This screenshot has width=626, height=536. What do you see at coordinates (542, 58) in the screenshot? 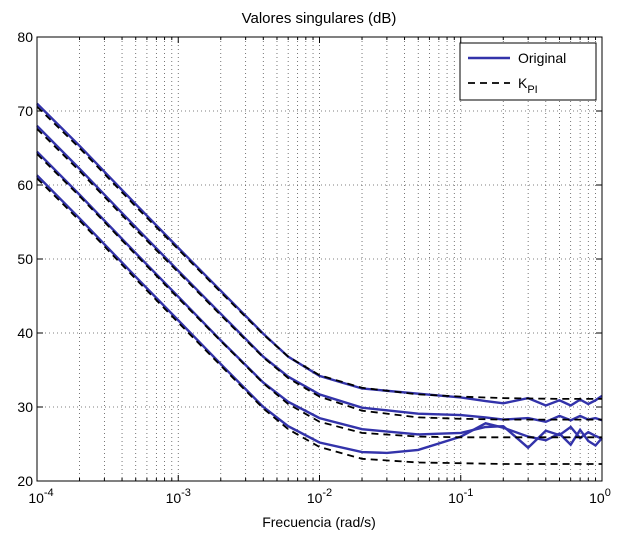
I see `legend-label-original: Original` at bounding box center [542, 58].